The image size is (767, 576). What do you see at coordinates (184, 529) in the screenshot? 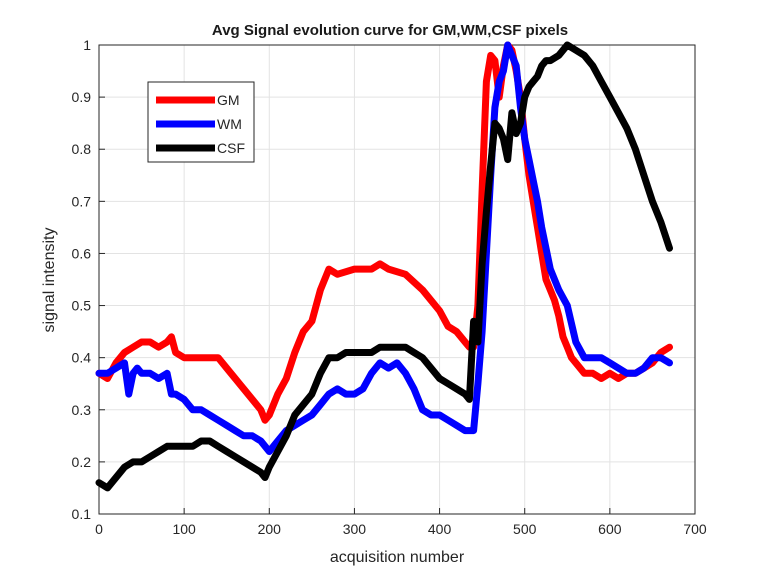
I see `x-tick-label: 100` at bounding box center [184, 529].